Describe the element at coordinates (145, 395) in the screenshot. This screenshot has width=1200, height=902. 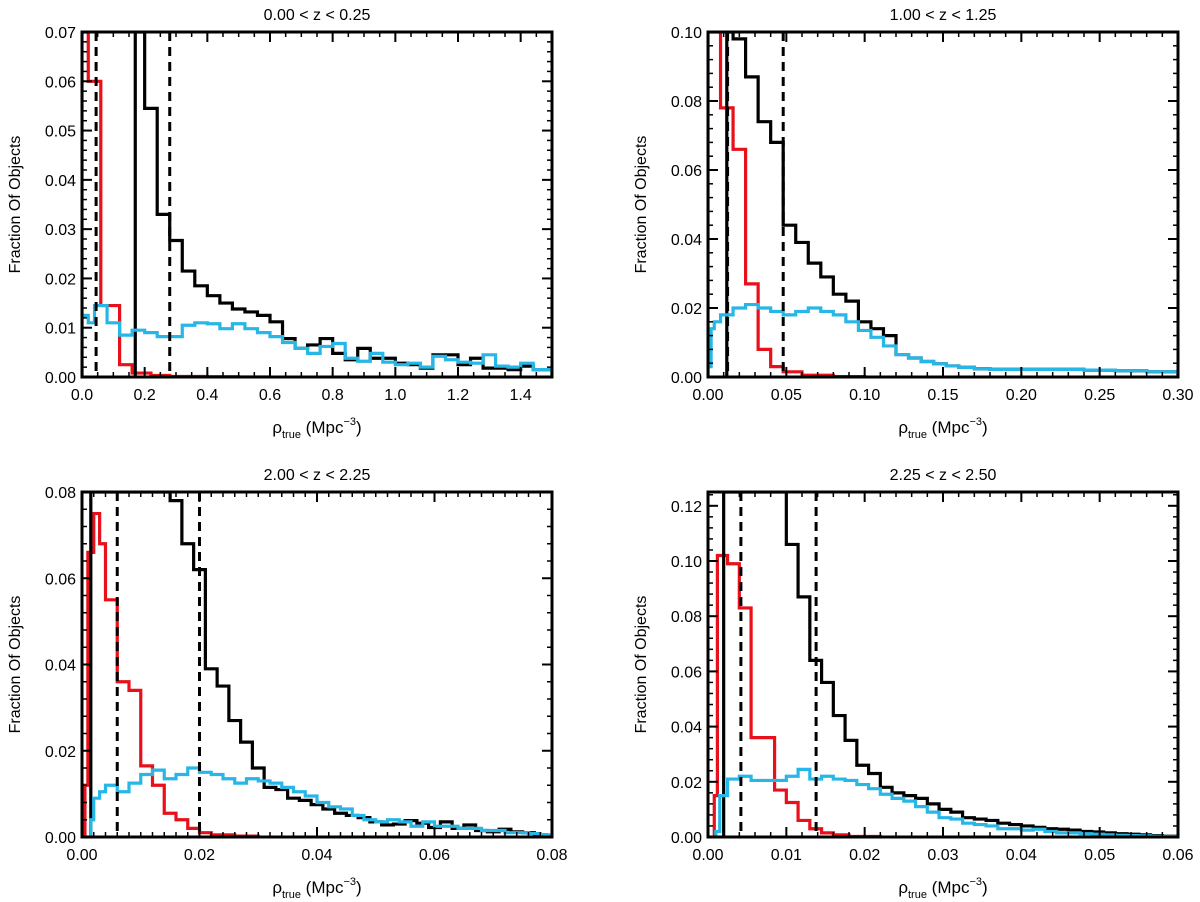
I see `x-tick-label: 0.2` at that location.